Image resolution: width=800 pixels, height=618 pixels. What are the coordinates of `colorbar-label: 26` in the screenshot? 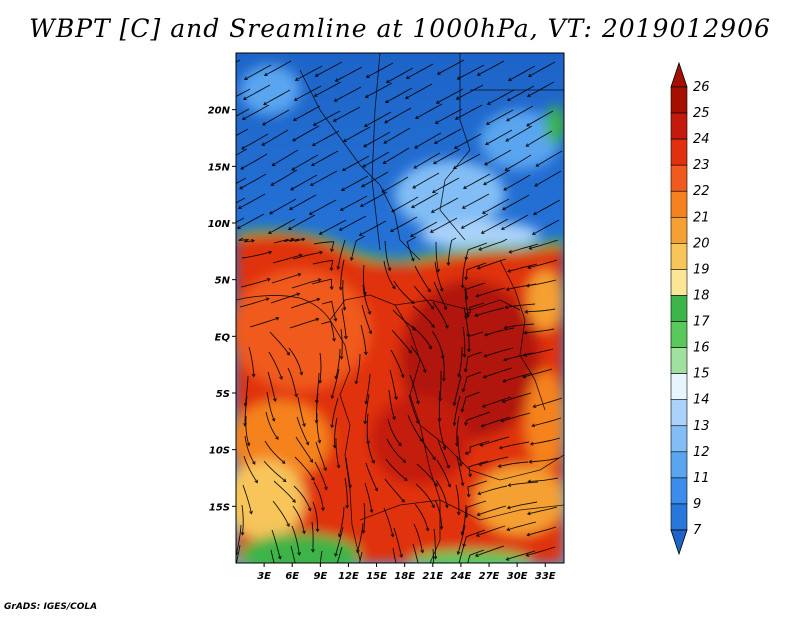 It's located at (701, 87).